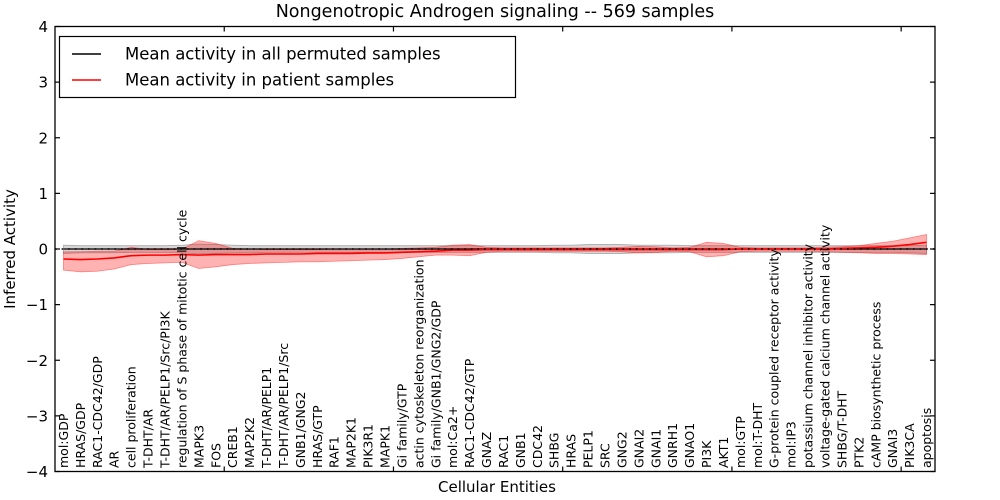 This screenshot has height=500, width=1000. What do you see at coordinates (334, 452) in the screenshot?
I see `x-category-label: RAF1` at bounding box center [334, 452].